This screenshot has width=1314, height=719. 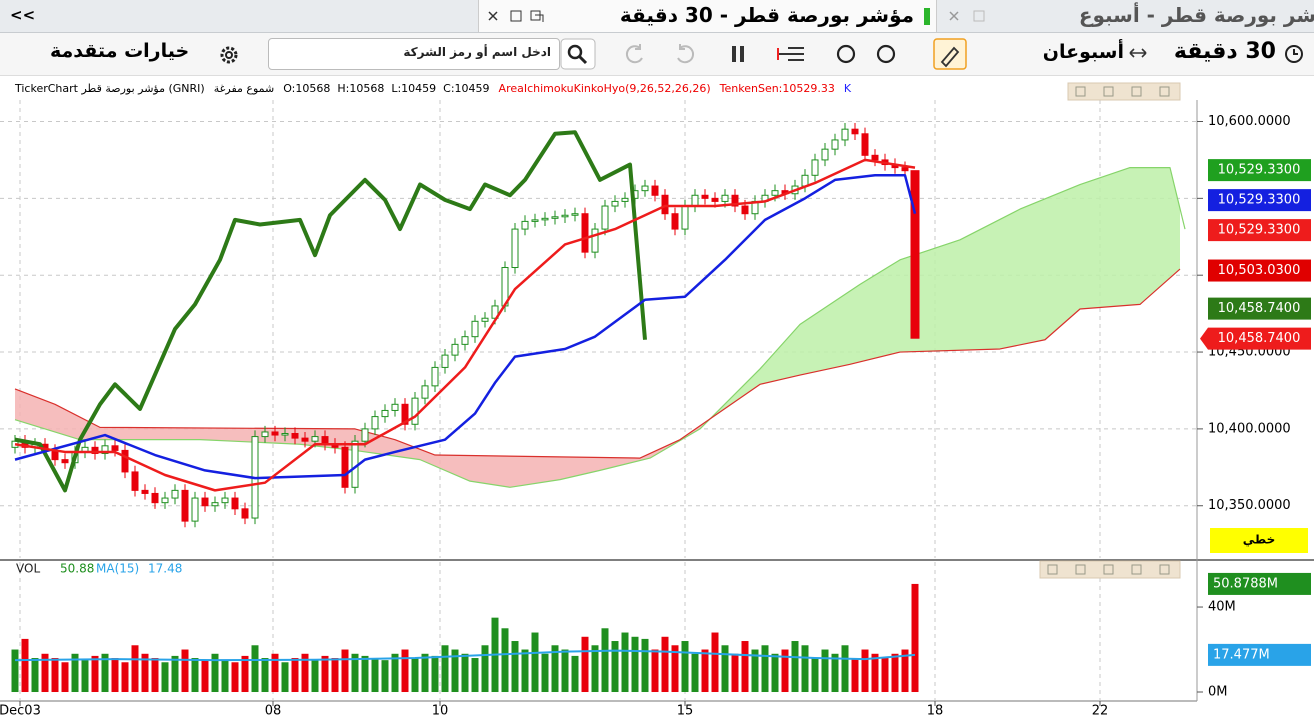 I want to click on inactive-tab: شر بورصة قطر - أسبوع, so click(x=1127, y=16).